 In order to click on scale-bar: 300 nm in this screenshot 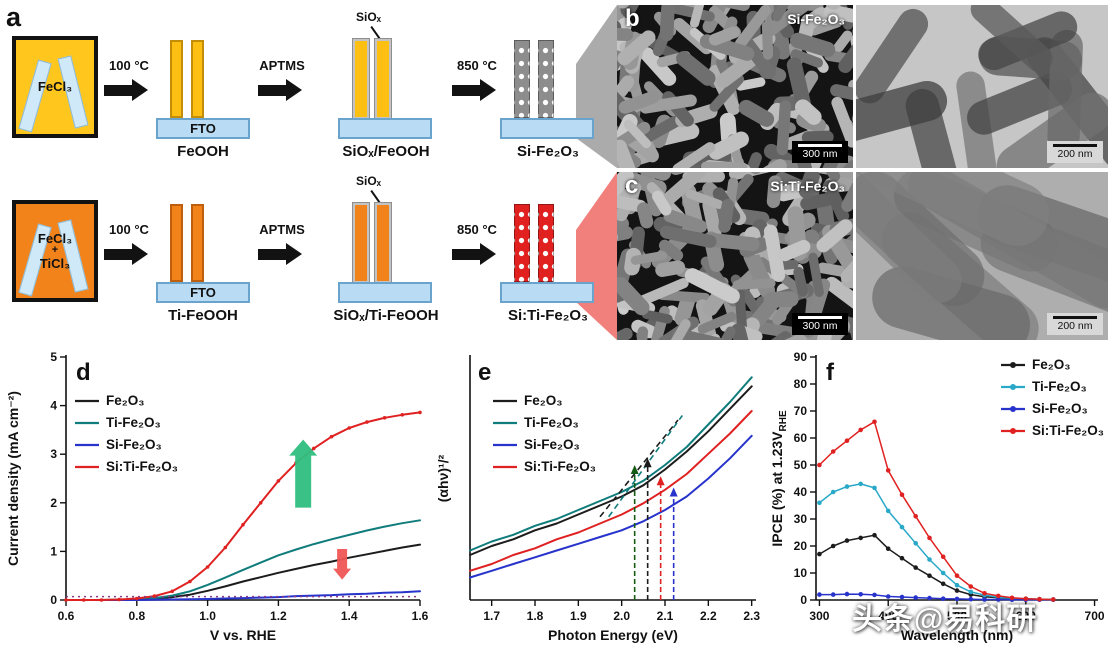, I will do `click(820, 324)`.